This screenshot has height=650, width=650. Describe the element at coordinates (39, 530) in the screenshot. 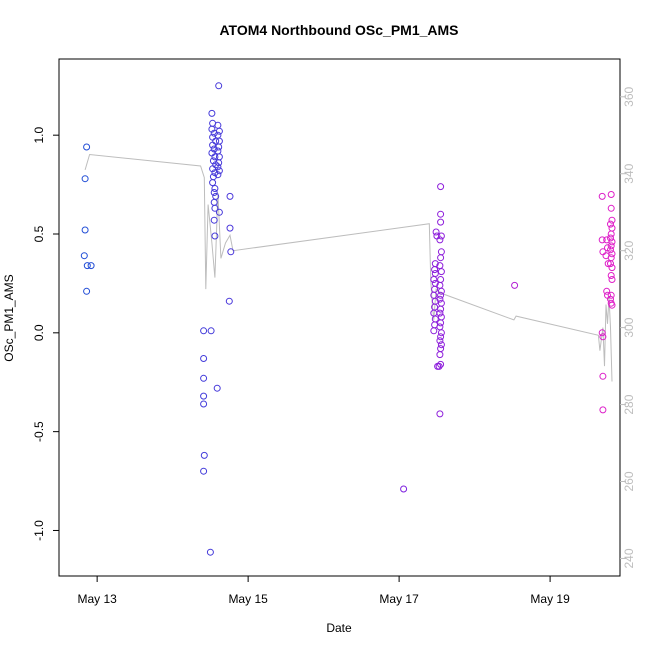

I see `y-tick-label: -1.0` at that location.